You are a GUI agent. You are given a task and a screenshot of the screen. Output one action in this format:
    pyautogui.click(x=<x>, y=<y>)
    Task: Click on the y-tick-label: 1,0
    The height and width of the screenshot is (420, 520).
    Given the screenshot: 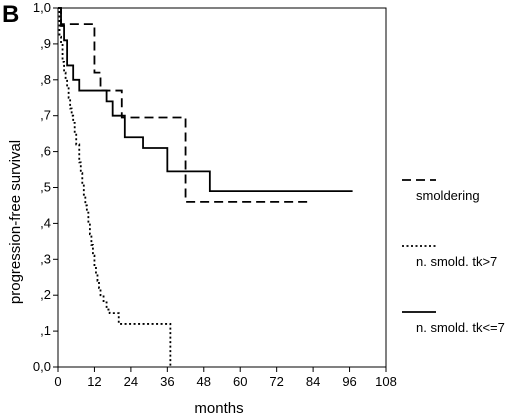 What is the action you would take?
    pyautogui.click(x=42, y=7)
    